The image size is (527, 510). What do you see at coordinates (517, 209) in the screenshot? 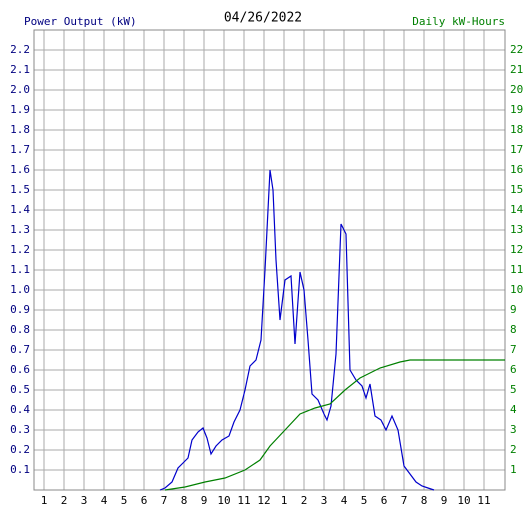
I see `y2-tick-label: 14` at bounding box center [517, 209].